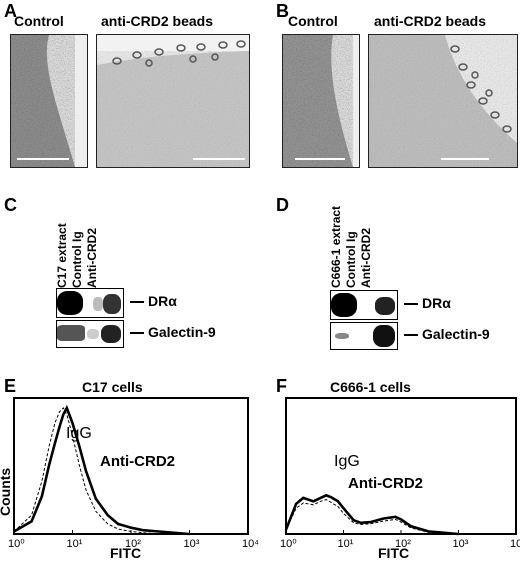 The height and width of the screenshot is (563, 520). What do you see at coordinates (403, 544) in the screenshot?
I see `chart-f-tick-label-2: 10²` at bounding box center [403, 544].